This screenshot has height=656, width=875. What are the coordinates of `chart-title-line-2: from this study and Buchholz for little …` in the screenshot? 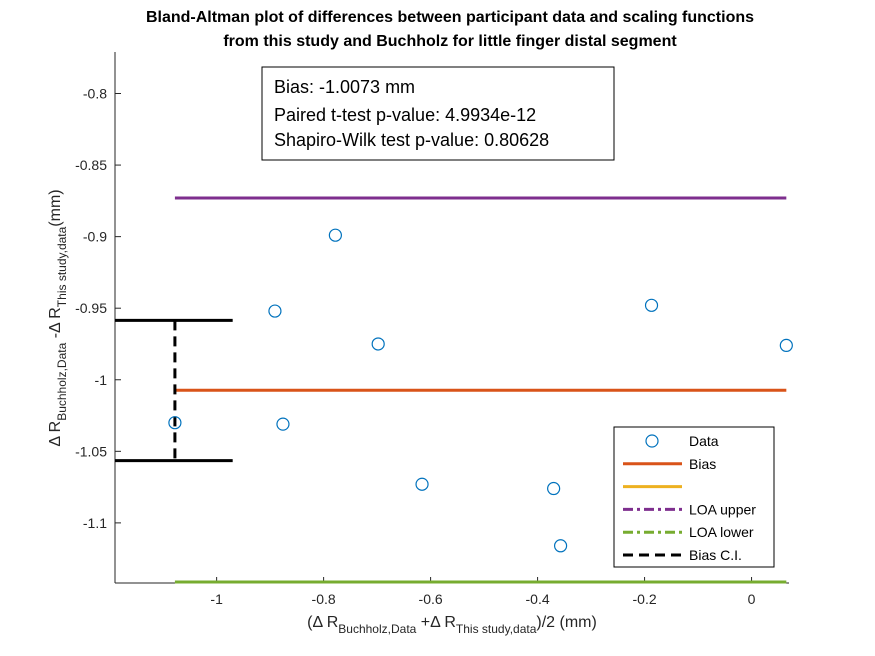 It's located at (450, 41).